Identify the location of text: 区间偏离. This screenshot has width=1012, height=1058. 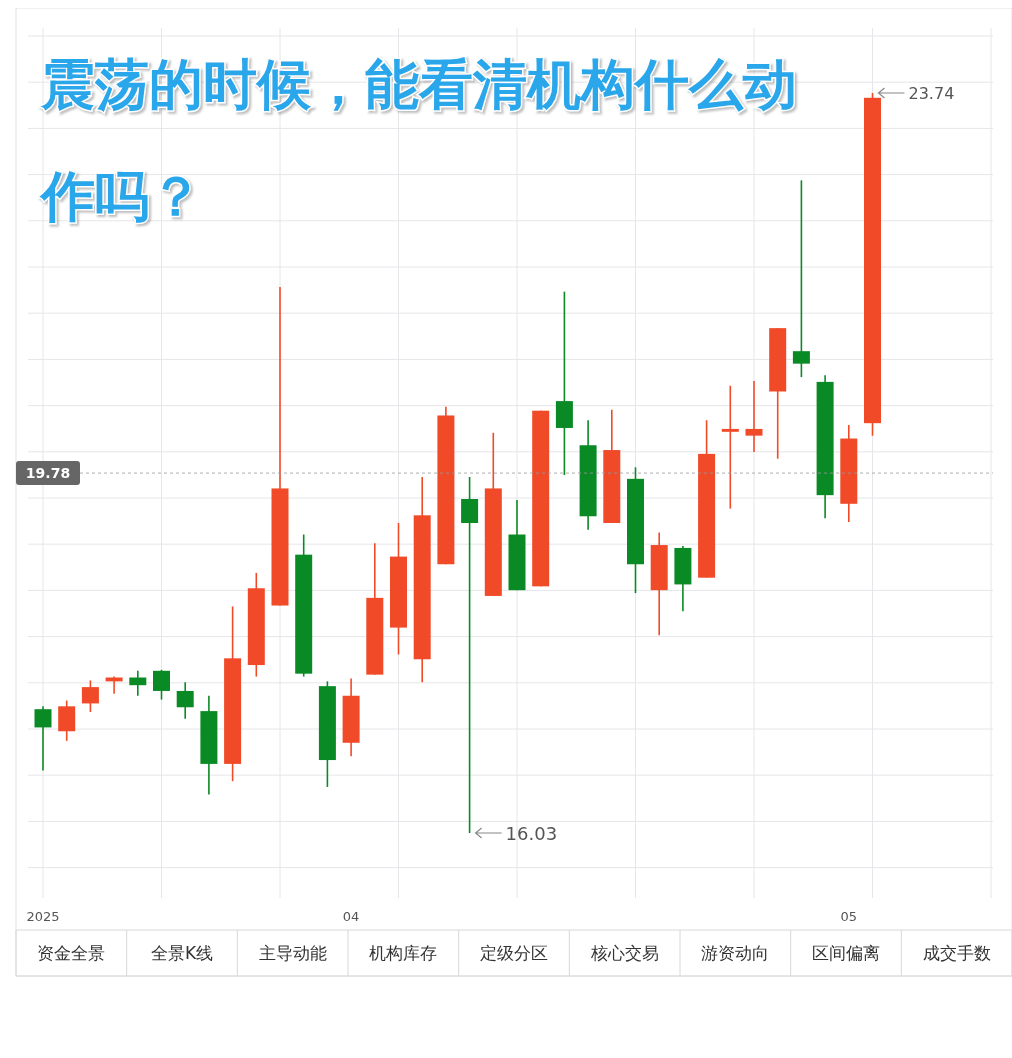
(846, 953).